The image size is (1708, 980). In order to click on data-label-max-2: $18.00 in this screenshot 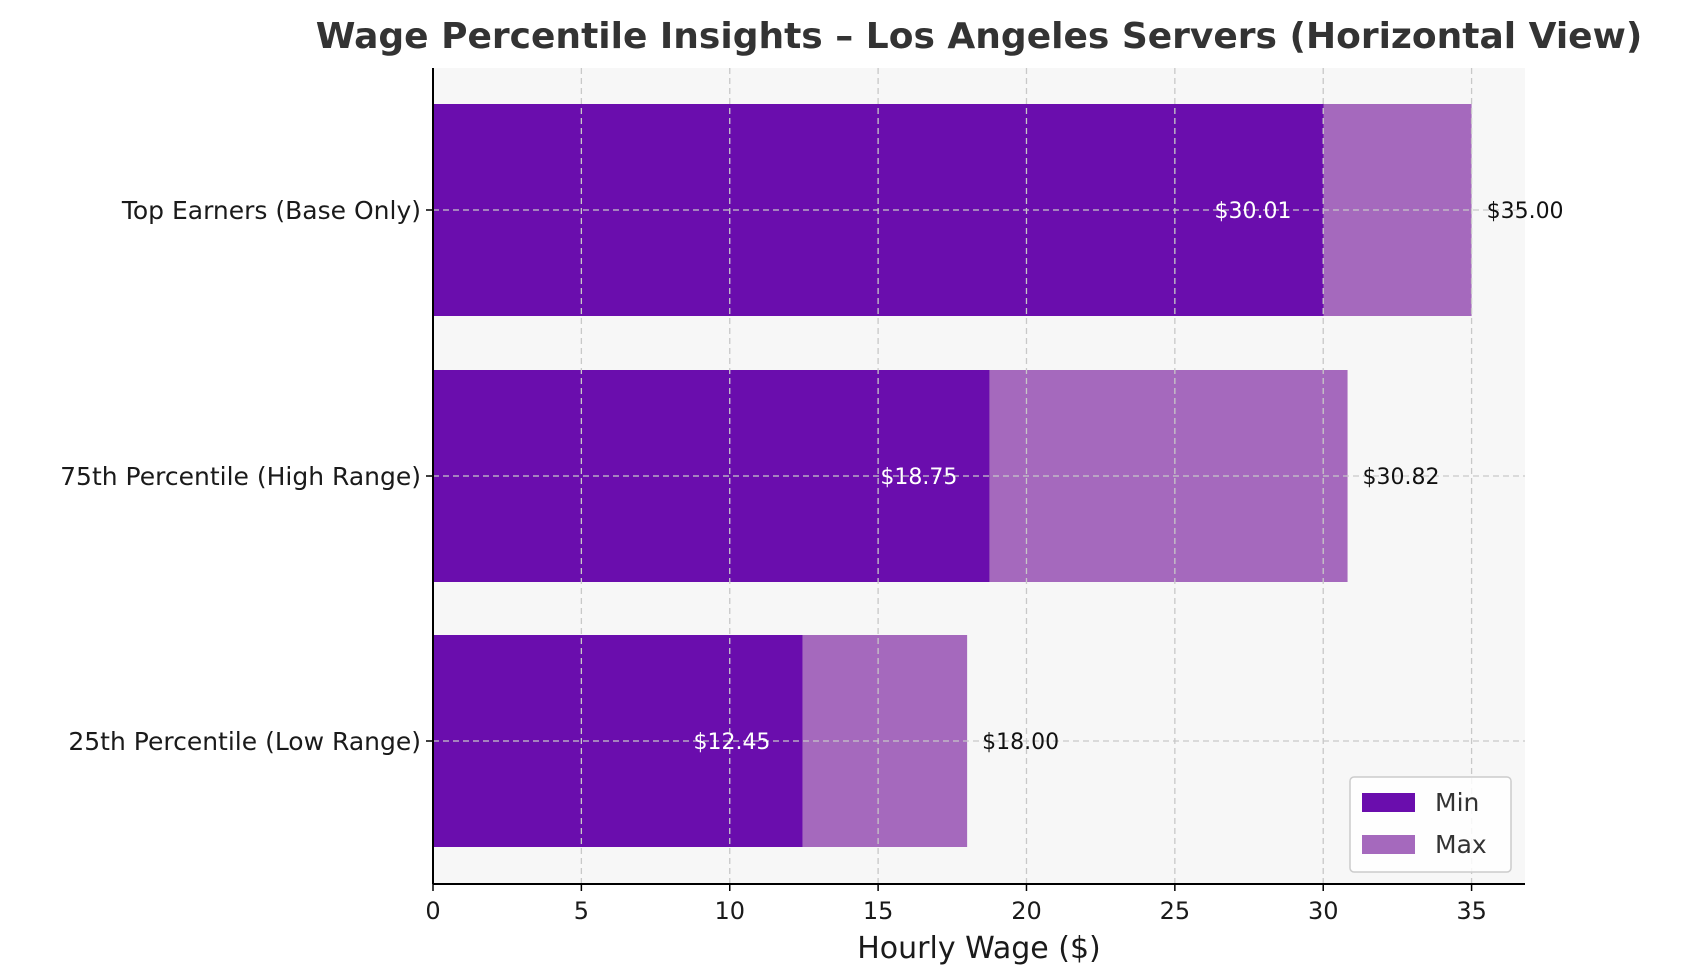, I will do `click(1020, 742)`.